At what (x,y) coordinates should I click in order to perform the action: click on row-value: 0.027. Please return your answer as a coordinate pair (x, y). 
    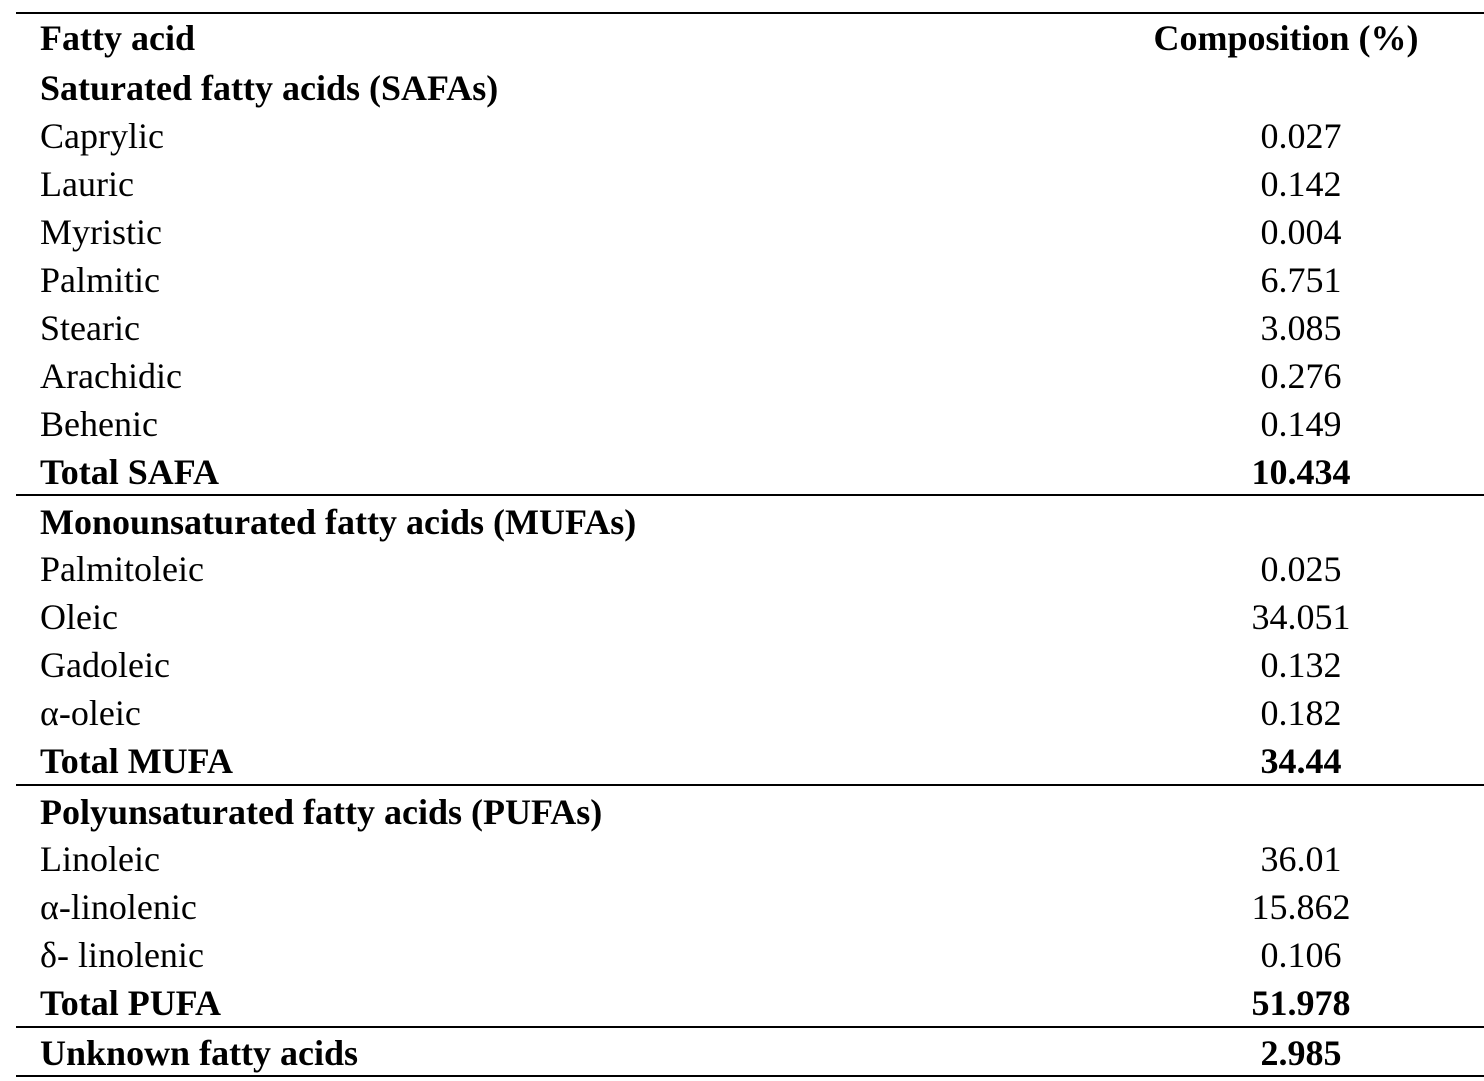
    Looking at the image, I should click on (1301, 136).